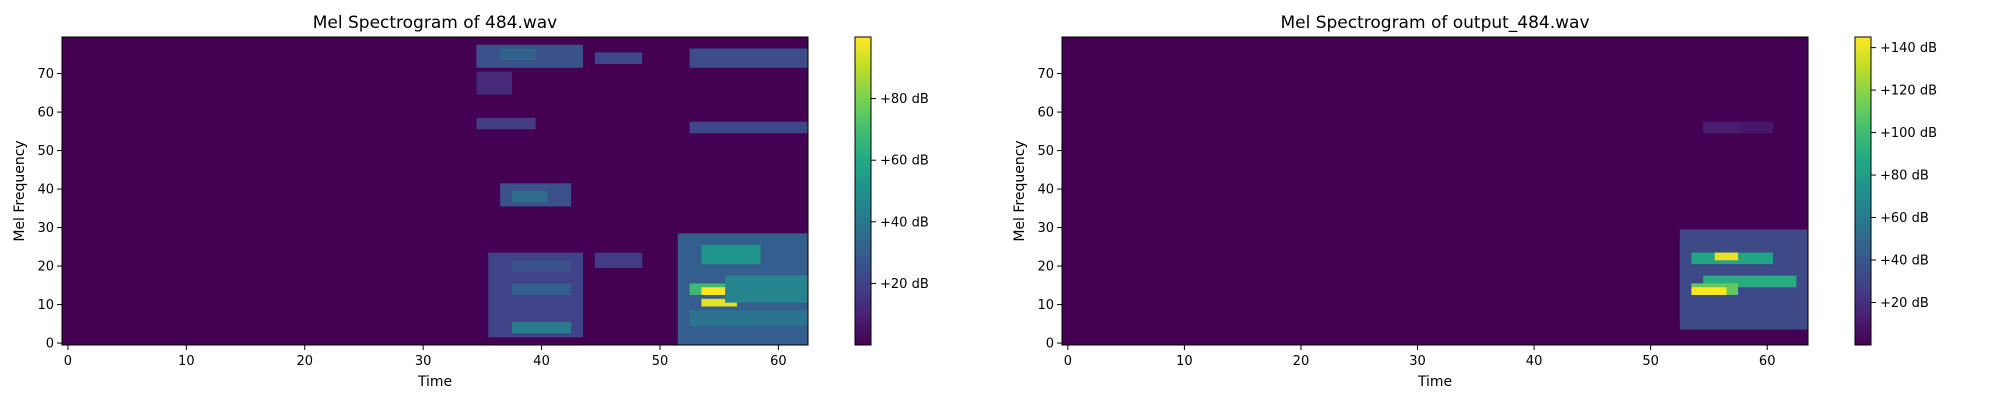 The width and height of the screenshot is (2000, 400). What do you see at coordinates (1908, 133) in the screenshot?
I see `colorbar-tick-label: +100 dB` at bounding box center [1908, 133].